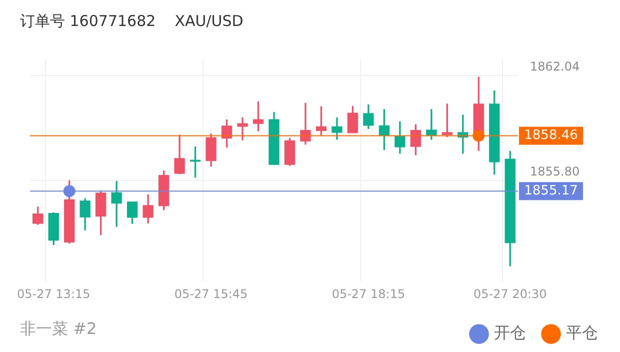  I want to click on x-tick-label: 05-27 13:15, so click(53, 293).